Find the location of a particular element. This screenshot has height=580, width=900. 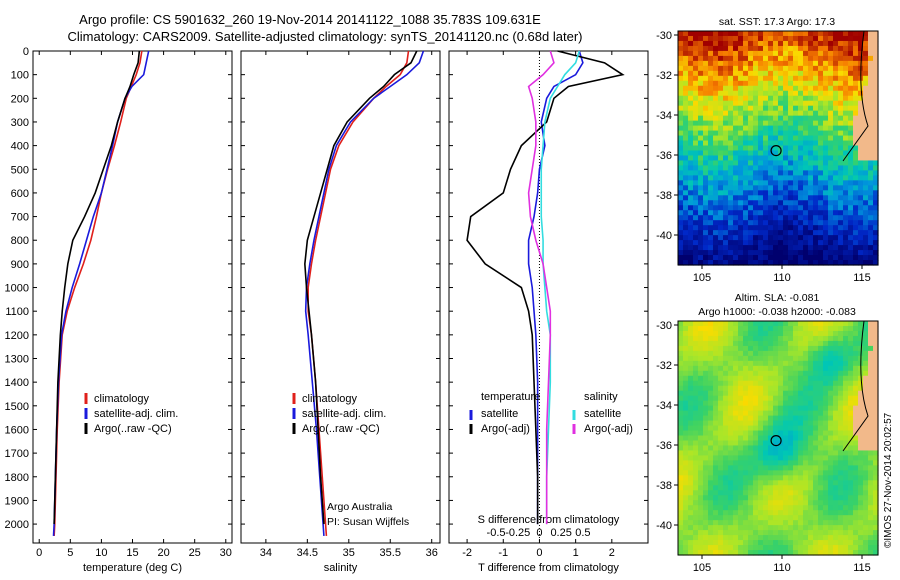

x-tick-label: 20 is located at coordinates (163, 553).